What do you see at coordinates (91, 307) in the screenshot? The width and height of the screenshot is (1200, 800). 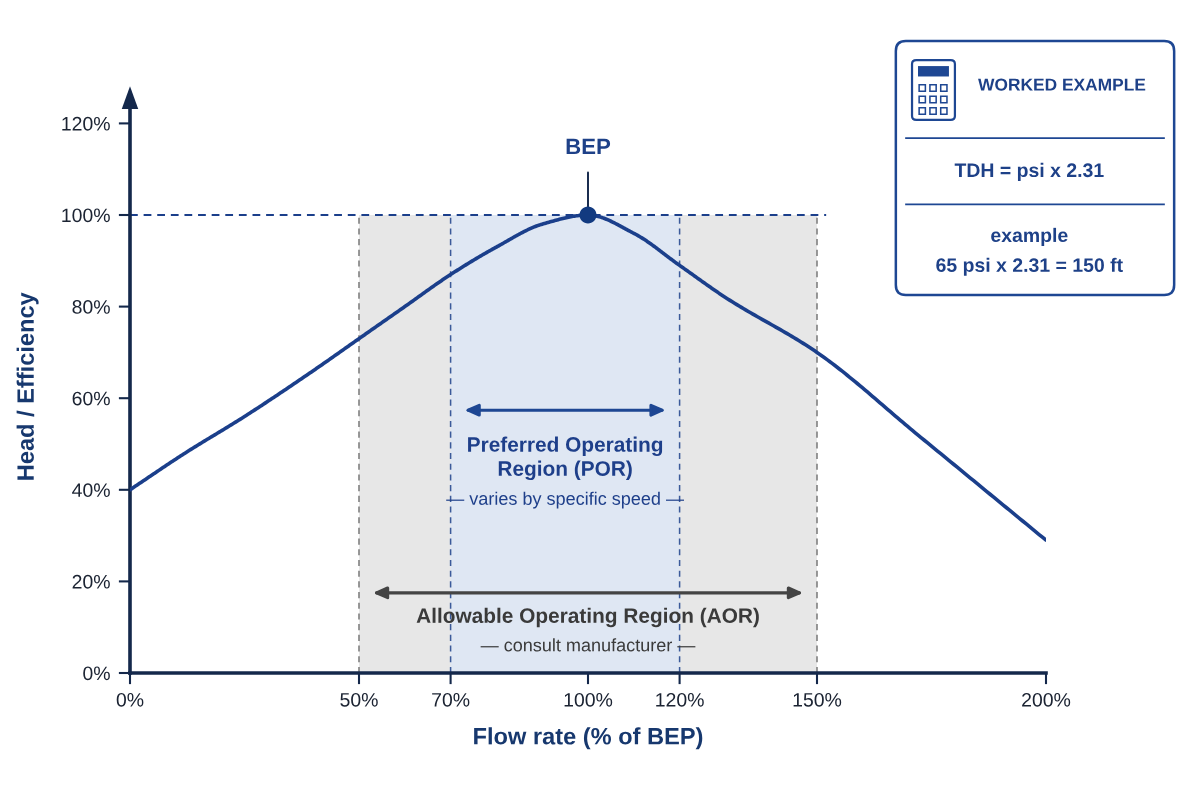 I see `y-tick-label: 80%` at bounding box center [91, 307].